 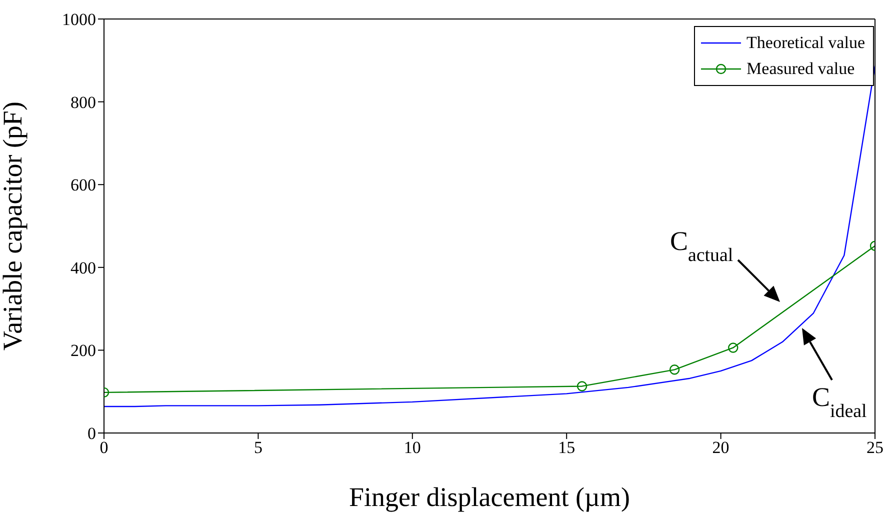 What do you see at coordinates (83, 185) in the screenshot?
I see `y-tick-label: 600` at bounding box center [83, 185].